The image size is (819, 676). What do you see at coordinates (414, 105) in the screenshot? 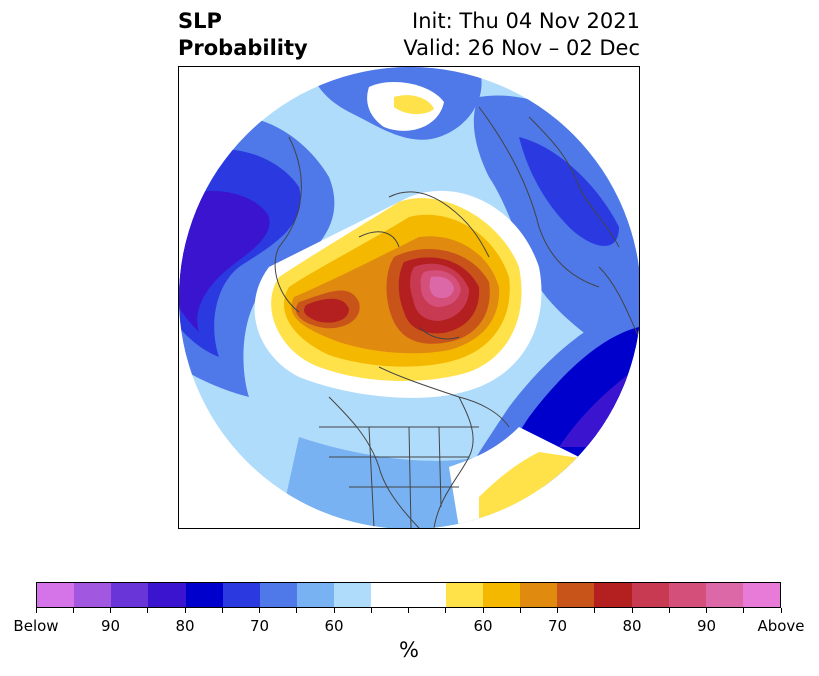
I see `siberia-yellow` at bounding box center [414, 105].